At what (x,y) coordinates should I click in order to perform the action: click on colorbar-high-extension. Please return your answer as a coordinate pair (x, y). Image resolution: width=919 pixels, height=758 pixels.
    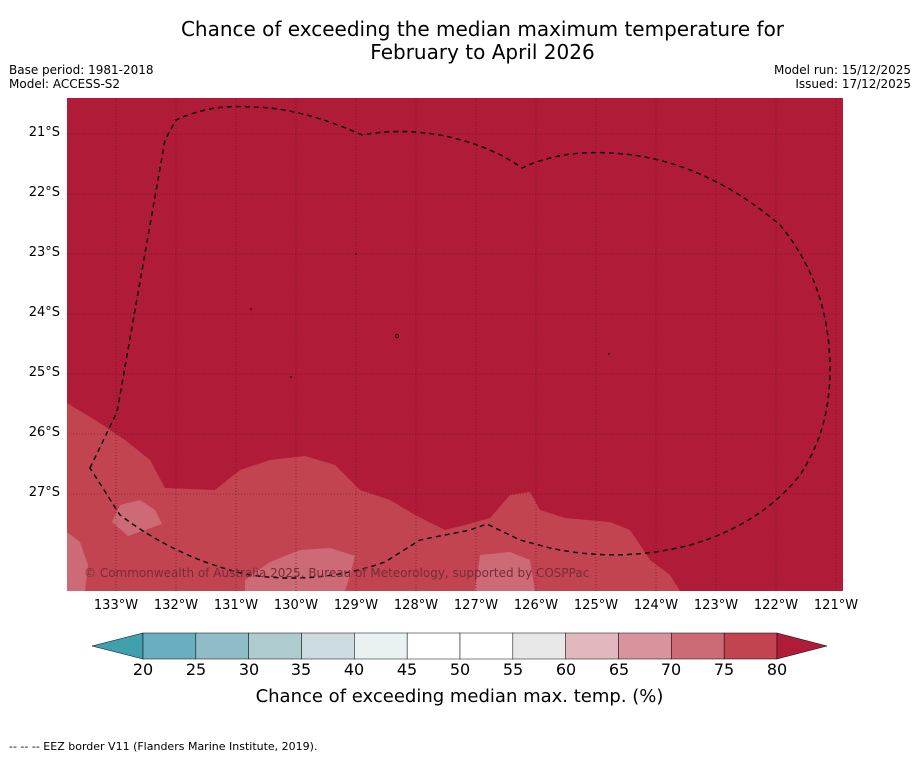
    Looking at the image, I should click on (802, 646).